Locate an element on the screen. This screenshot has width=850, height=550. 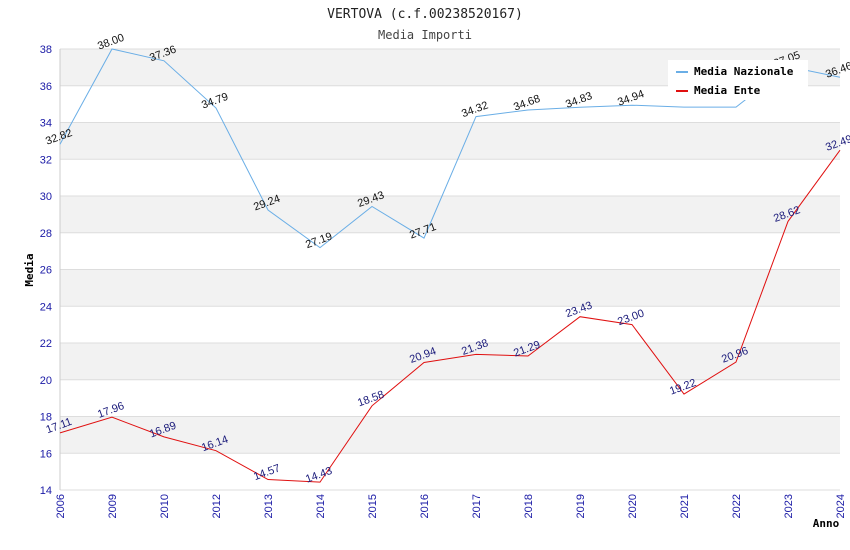
legend-box is located at coordinates (738, 80).